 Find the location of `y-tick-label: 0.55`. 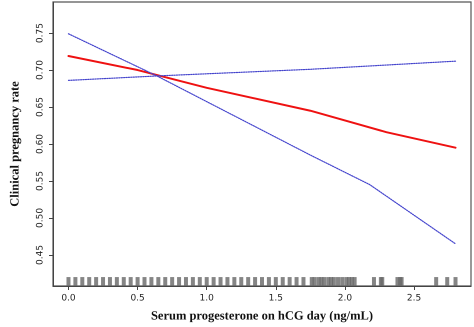

y-tick-label: 0.55 is located at coordinates (41, 181).